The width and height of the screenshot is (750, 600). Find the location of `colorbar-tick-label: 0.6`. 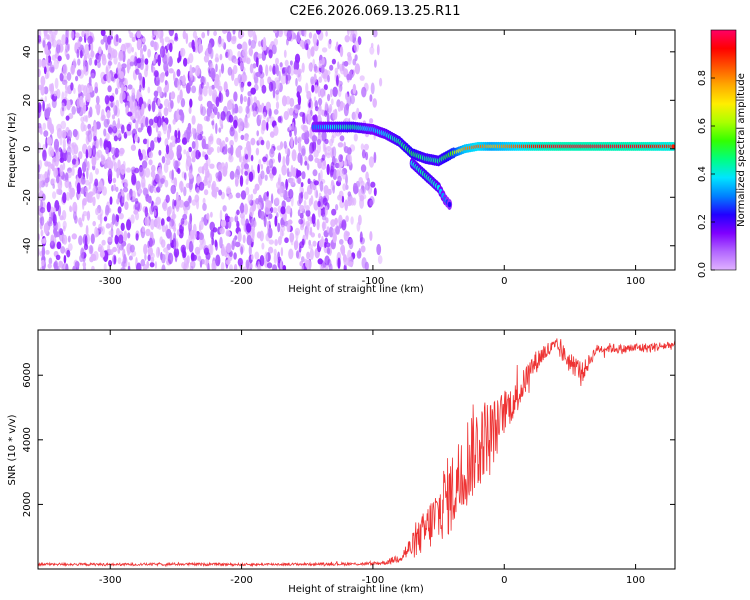

colorbar-tick-label: 0.6 is located at coordinates (702, 126).